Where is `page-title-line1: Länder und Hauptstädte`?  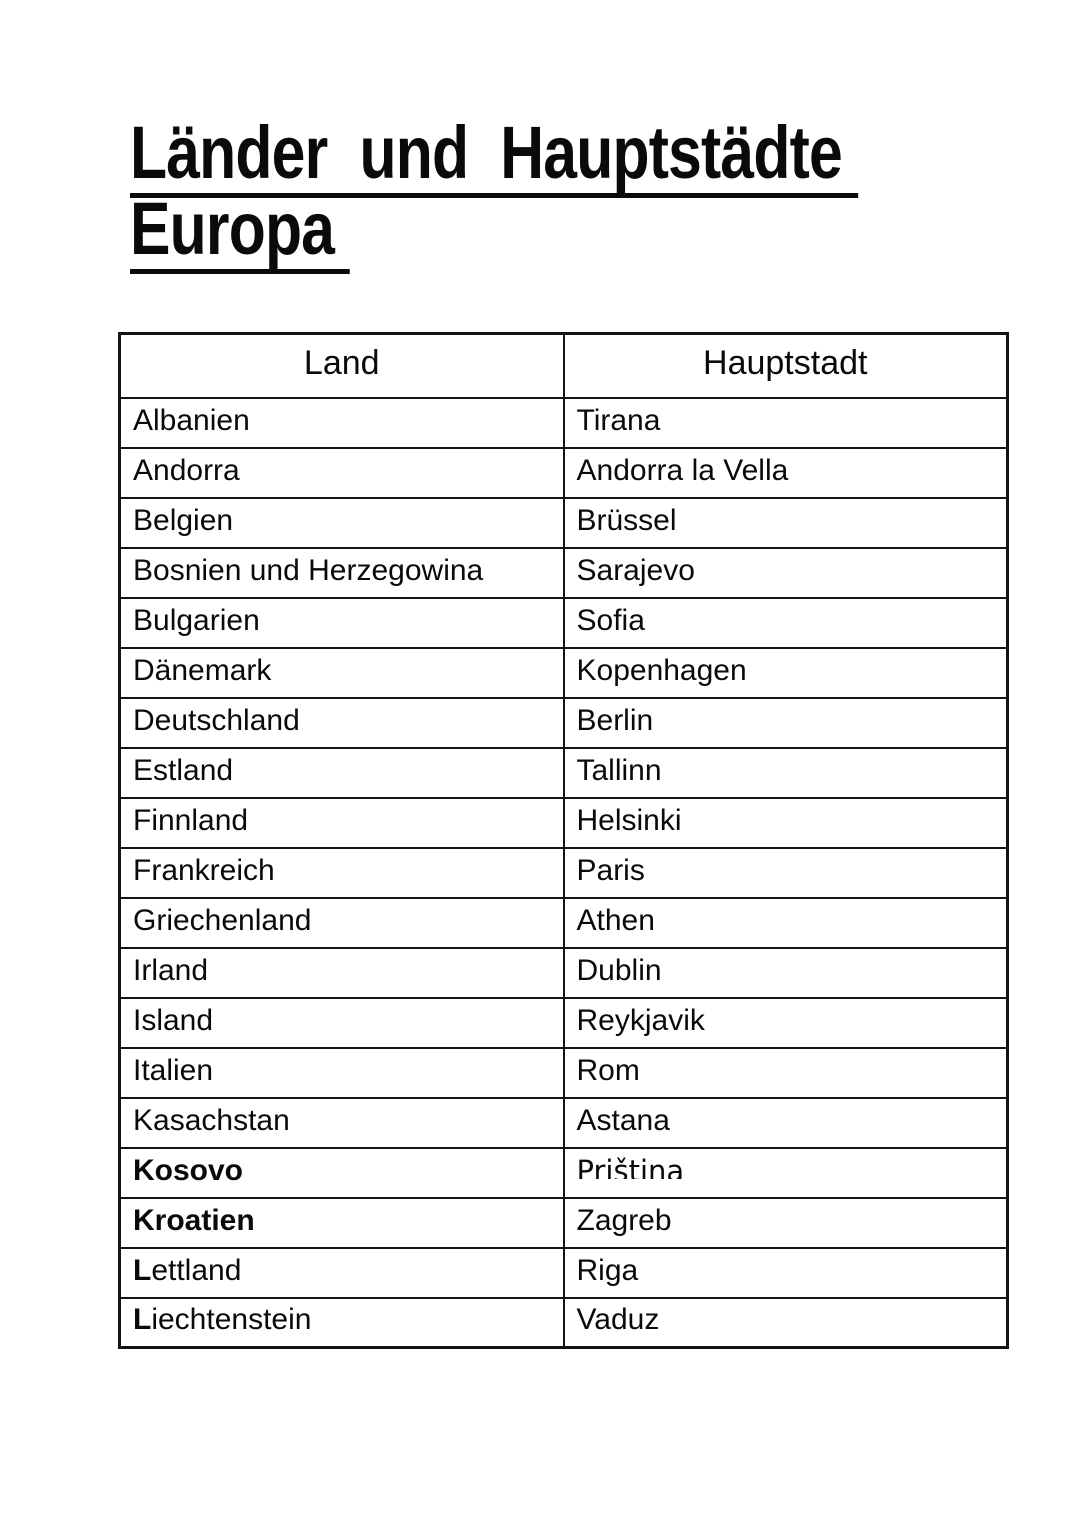
page-title-line1: Länder und Hauptstädte is located at coordinates (494, 157).